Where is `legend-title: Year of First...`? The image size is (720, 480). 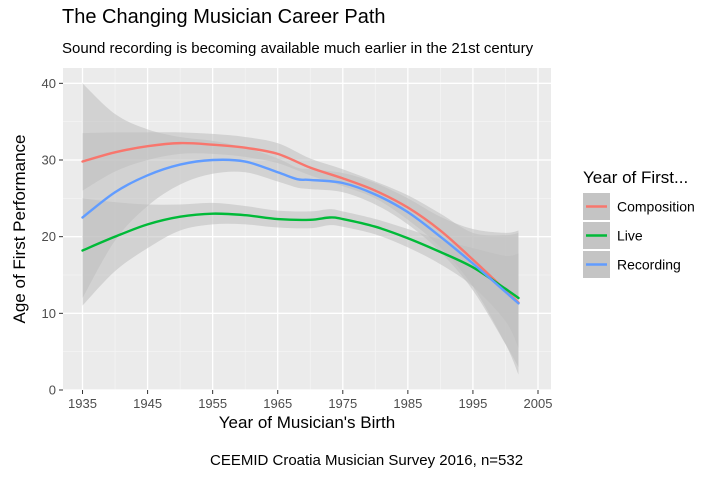 legend-title: Year of First... is located at coordinates (635, 177).